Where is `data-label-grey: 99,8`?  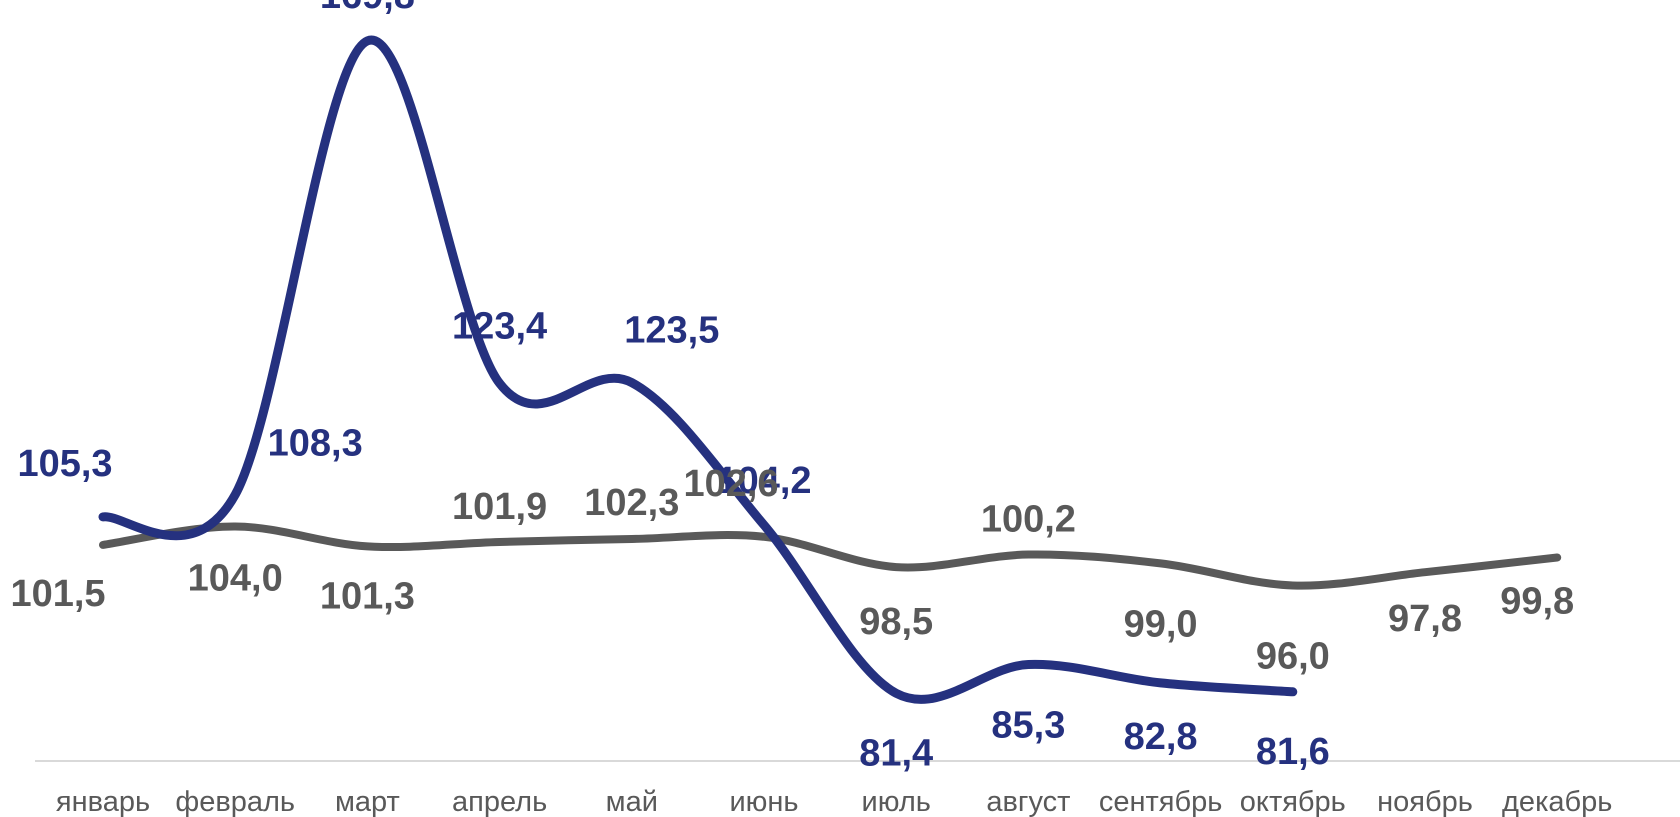 data-label-grey: 99,8 is located at coordinates (1537, 601).